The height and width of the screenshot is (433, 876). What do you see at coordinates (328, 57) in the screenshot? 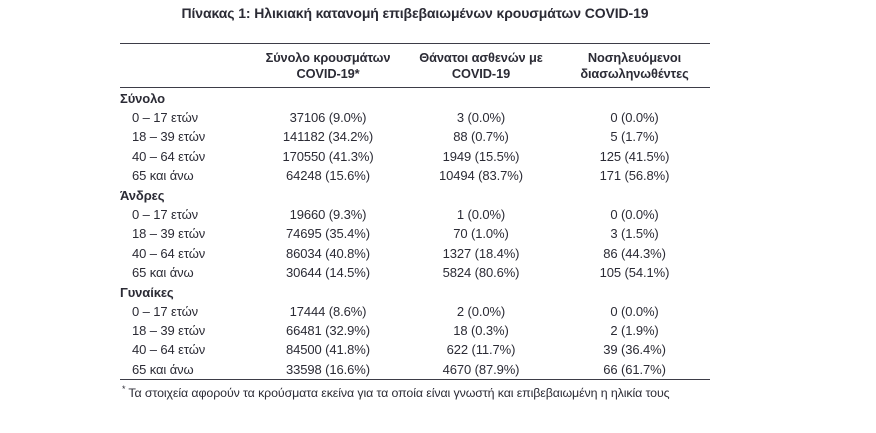
I see `col-header-cases-line1: Σύνολο κρουσμάτων` at bounding box center [328, 57].